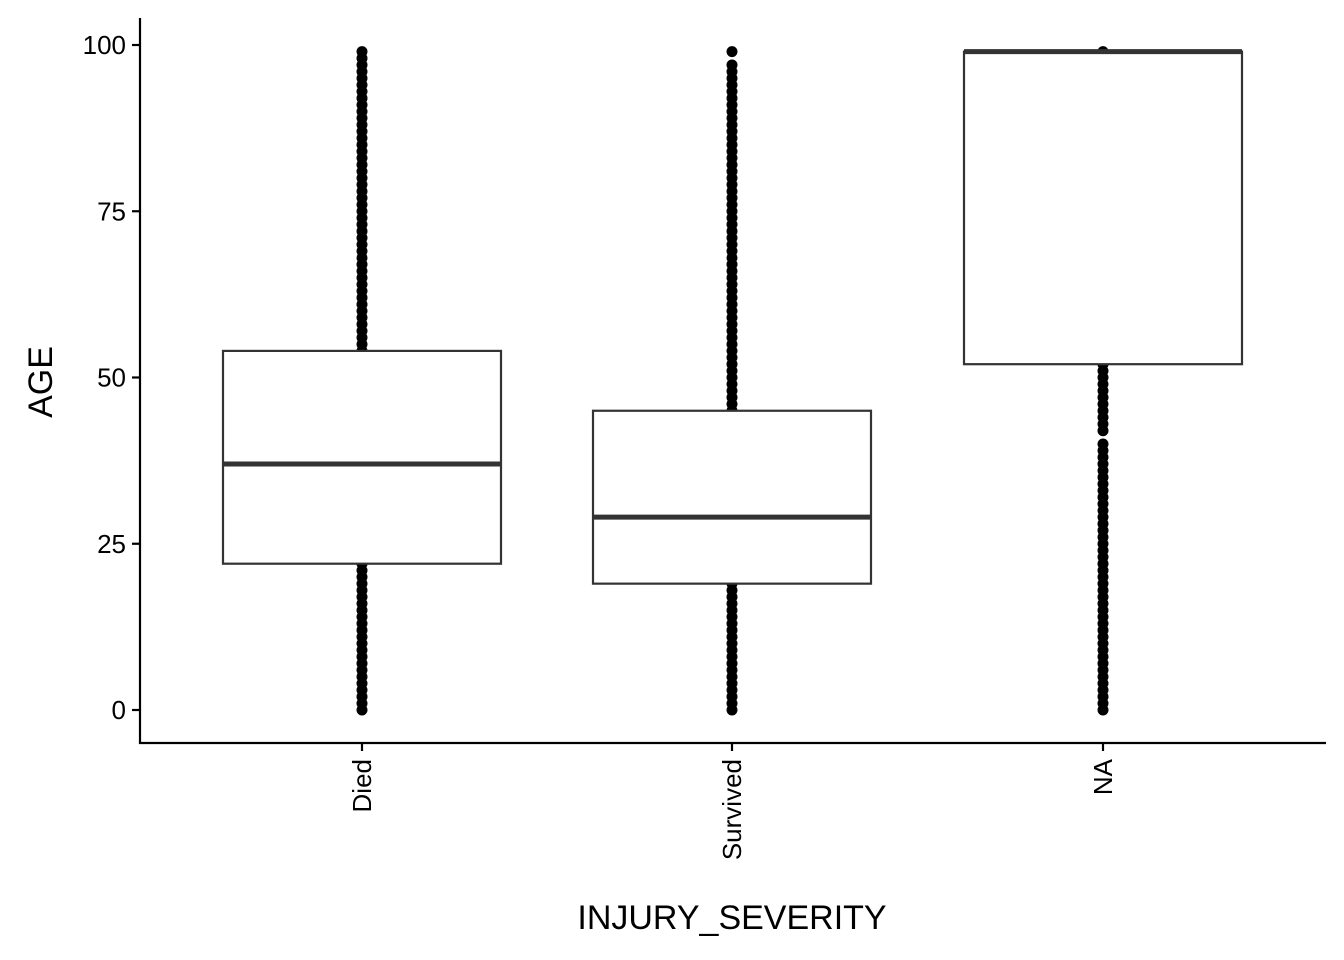 This screenshot has height=960, width=1344. I want to click on box-na, so click(1103, 208).